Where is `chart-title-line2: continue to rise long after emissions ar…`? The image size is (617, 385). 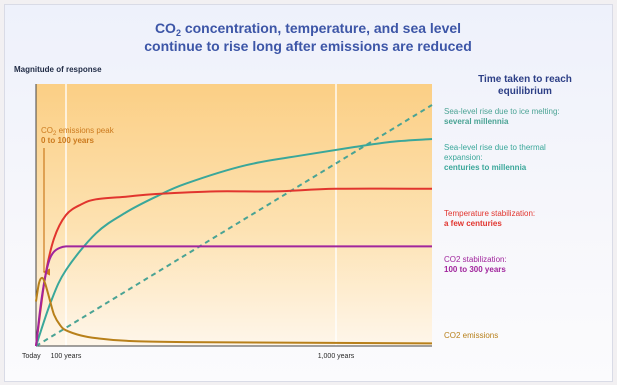 chart-title-line2: continue to rise long after emissions ar… is located at coordinates (308, 46).